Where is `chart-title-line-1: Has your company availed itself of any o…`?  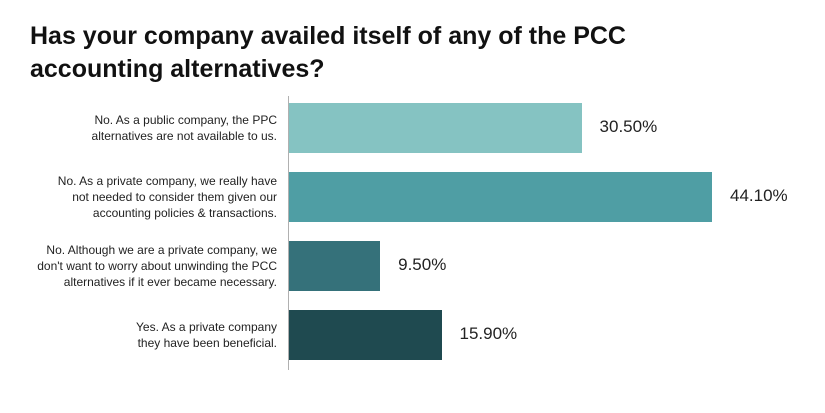
chart-title-line-1: Has your company availed itself of any o… is located at coordinates (328, 36).